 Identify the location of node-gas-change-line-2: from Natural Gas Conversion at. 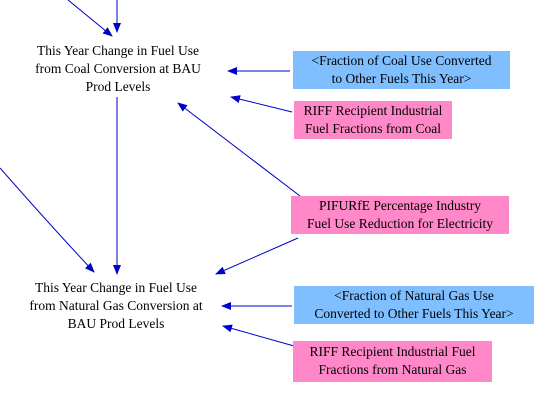
(116, 305).